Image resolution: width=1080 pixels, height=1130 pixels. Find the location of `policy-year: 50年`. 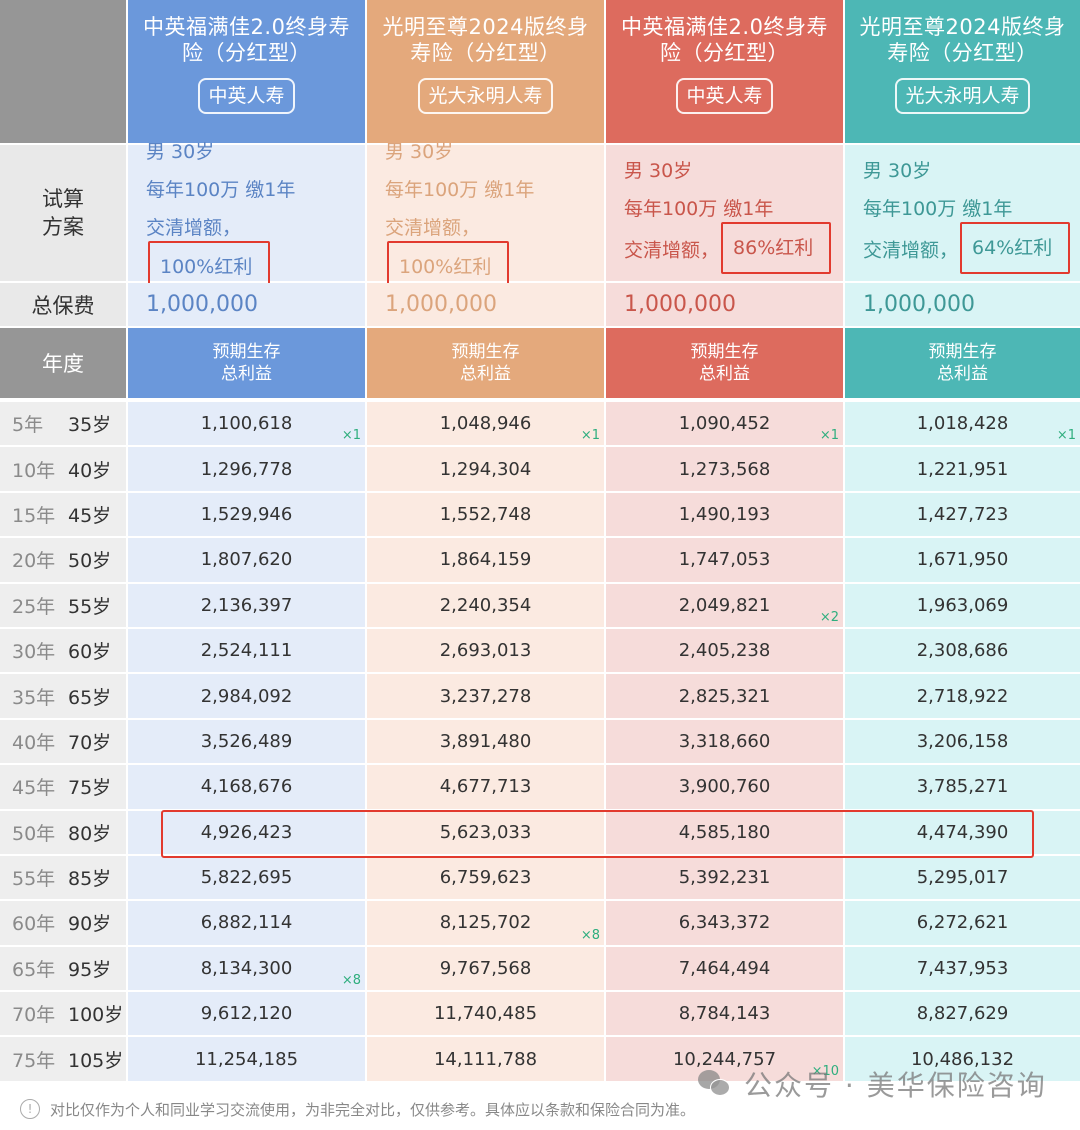

policy-year: 50年 is located at coordinates (34, 833).